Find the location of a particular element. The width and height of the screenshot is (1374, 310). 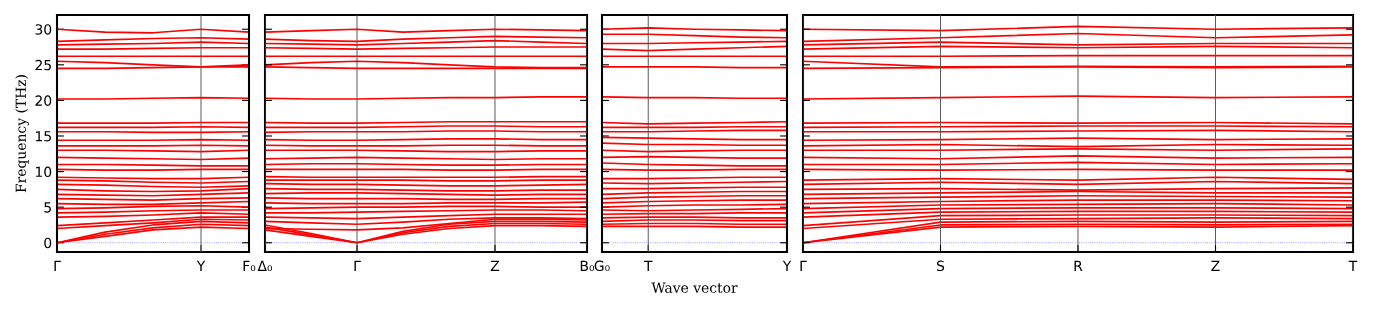

y-tick-label: 0 is located at coordinates (48, 243).